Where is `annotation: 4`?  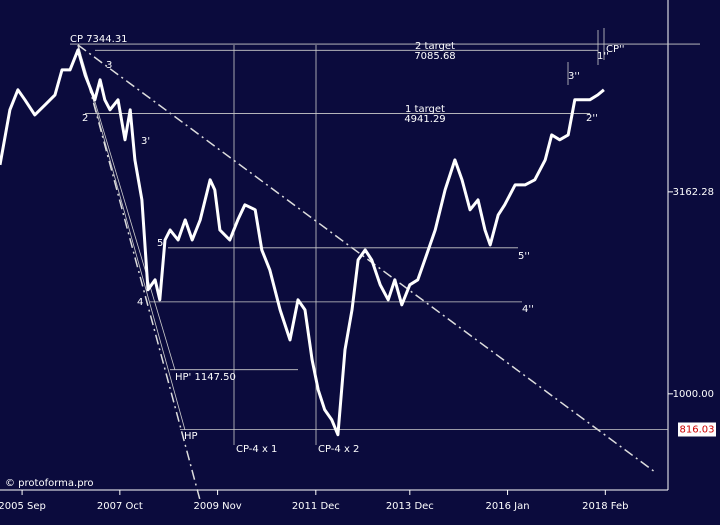
annotation: 4 is located at coordinates (140, 302).